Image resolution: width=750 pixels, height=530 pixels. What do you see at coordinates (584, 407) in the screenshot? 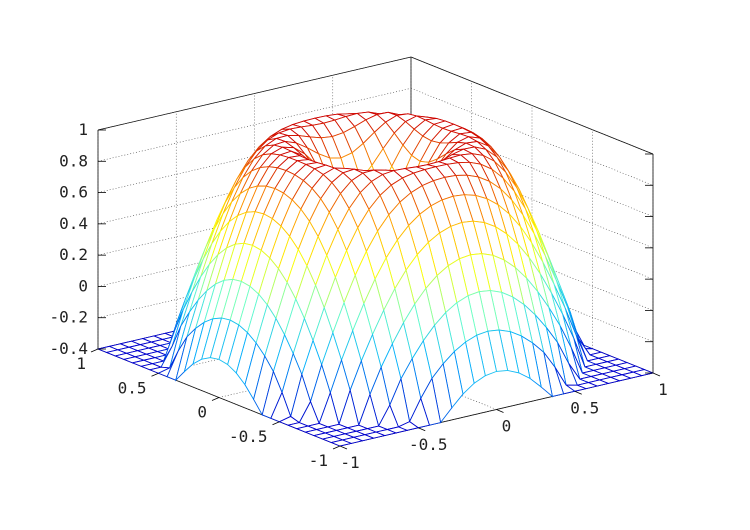
I see `x-tick-label: 0.5` at bounding box center [584, 407].